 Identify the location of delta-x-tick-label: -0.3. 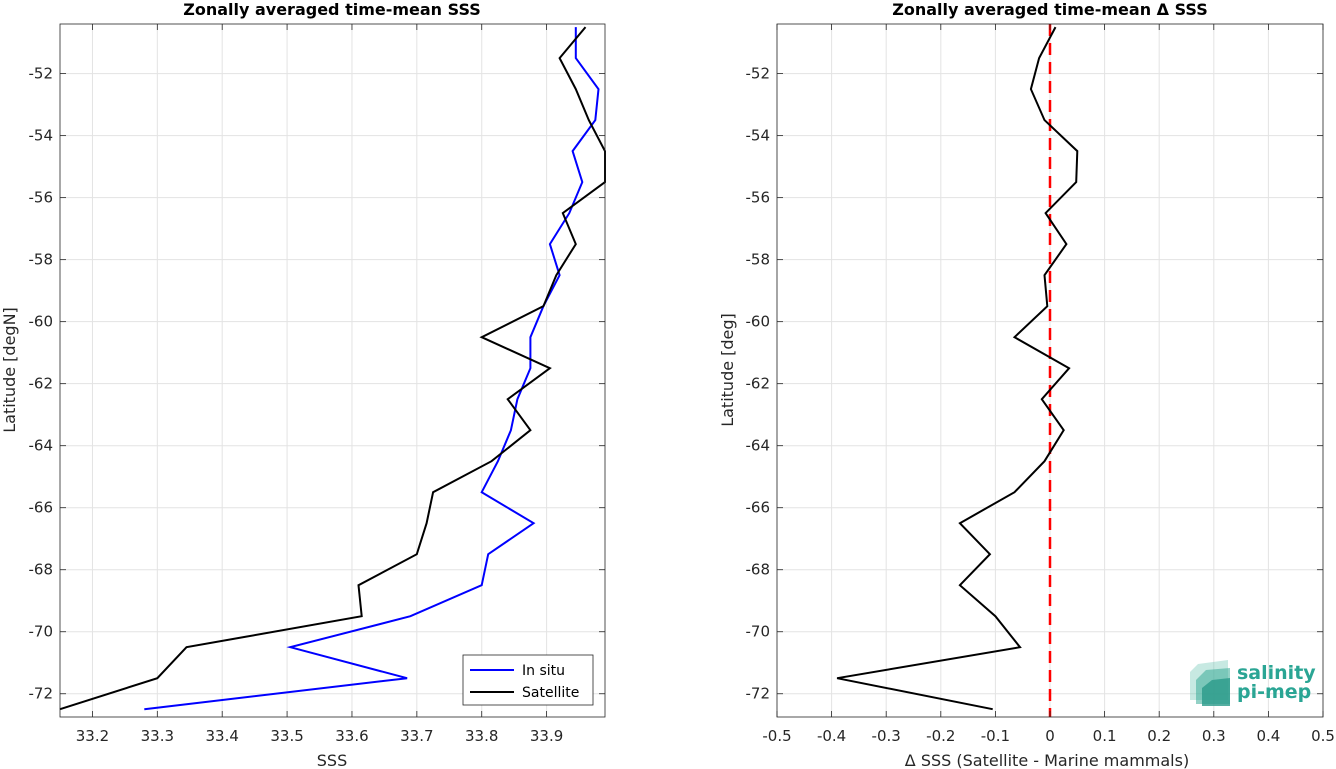
(886, 736).